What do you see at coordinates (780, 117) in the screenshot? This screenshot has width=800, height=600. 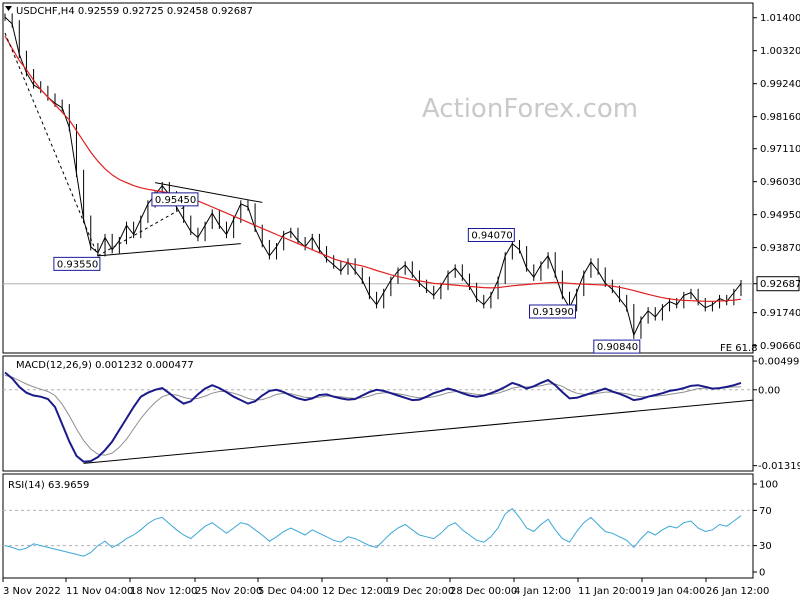 I see `price-tick-label: 0.98160` at bounding box center [780, 117].